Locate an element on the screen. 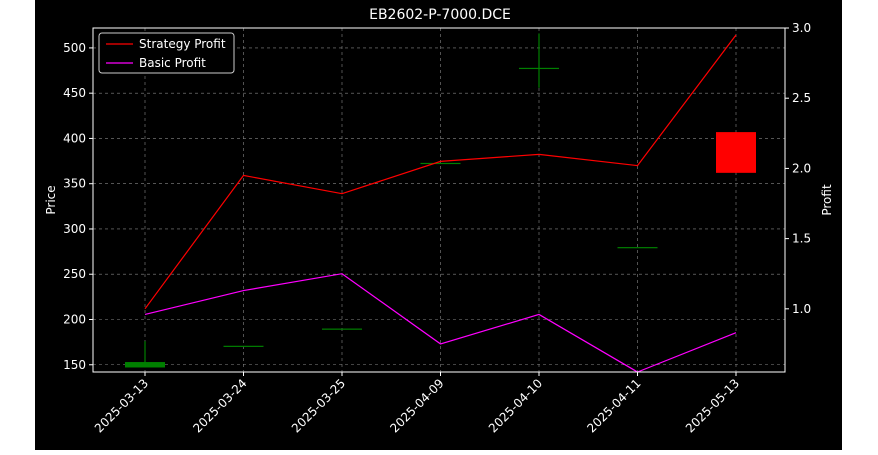 This screenshot has width=878, height=455. x-tick-label: 2025-03-25 is located at coordinates (318, 405).